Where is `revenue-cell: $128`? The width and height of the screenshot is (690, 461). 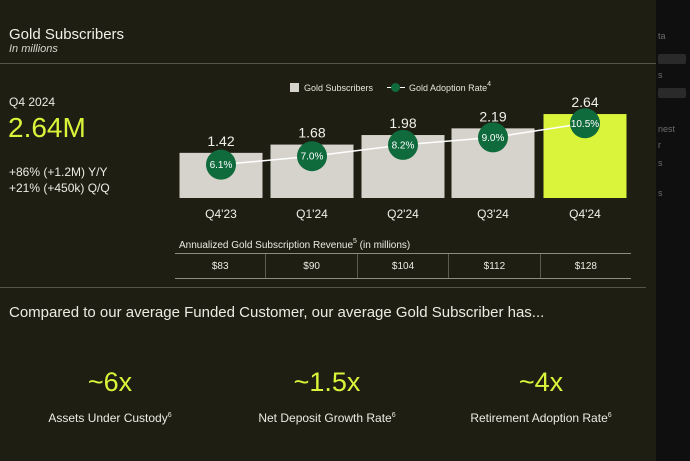
revenue-cell: $128 is located at coordinates (585, 266).